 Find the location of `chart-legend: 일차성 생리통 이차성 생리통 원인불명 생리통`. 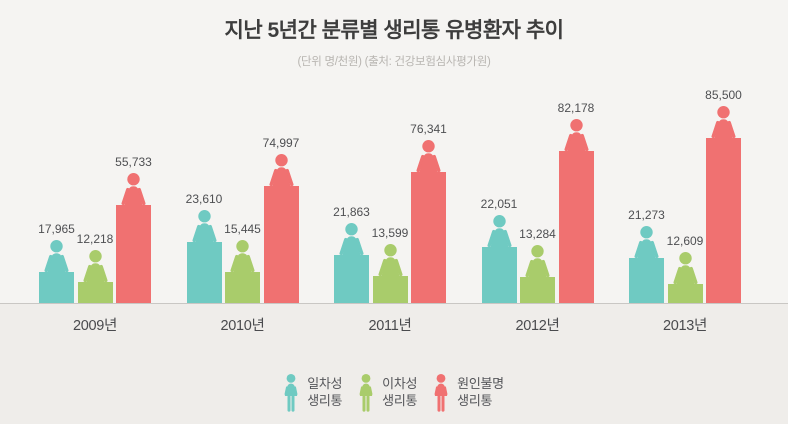

chart-legend: 일차성 생리통 이차성 생리통 원인불명 생리통 is located at coordinates (394, 393).